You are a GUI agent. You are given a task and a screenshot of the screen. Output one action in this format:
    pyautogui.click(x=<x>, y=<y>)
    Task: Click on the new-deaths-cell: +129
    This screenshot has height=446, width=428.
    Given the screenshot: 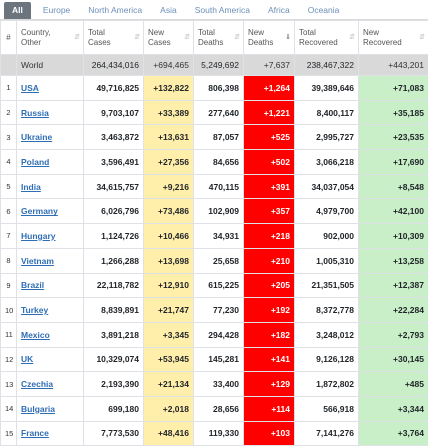 What is the action you would take?
    pyautogui.click(x=269, y=384)
    